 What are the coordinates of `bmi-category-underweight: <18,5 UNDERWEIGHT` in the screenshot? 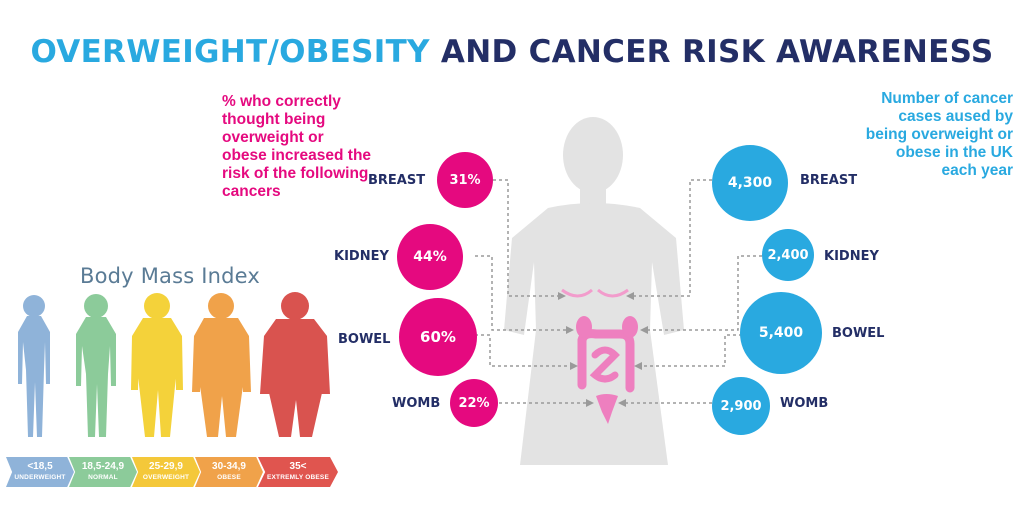 It's located at (40, 472).